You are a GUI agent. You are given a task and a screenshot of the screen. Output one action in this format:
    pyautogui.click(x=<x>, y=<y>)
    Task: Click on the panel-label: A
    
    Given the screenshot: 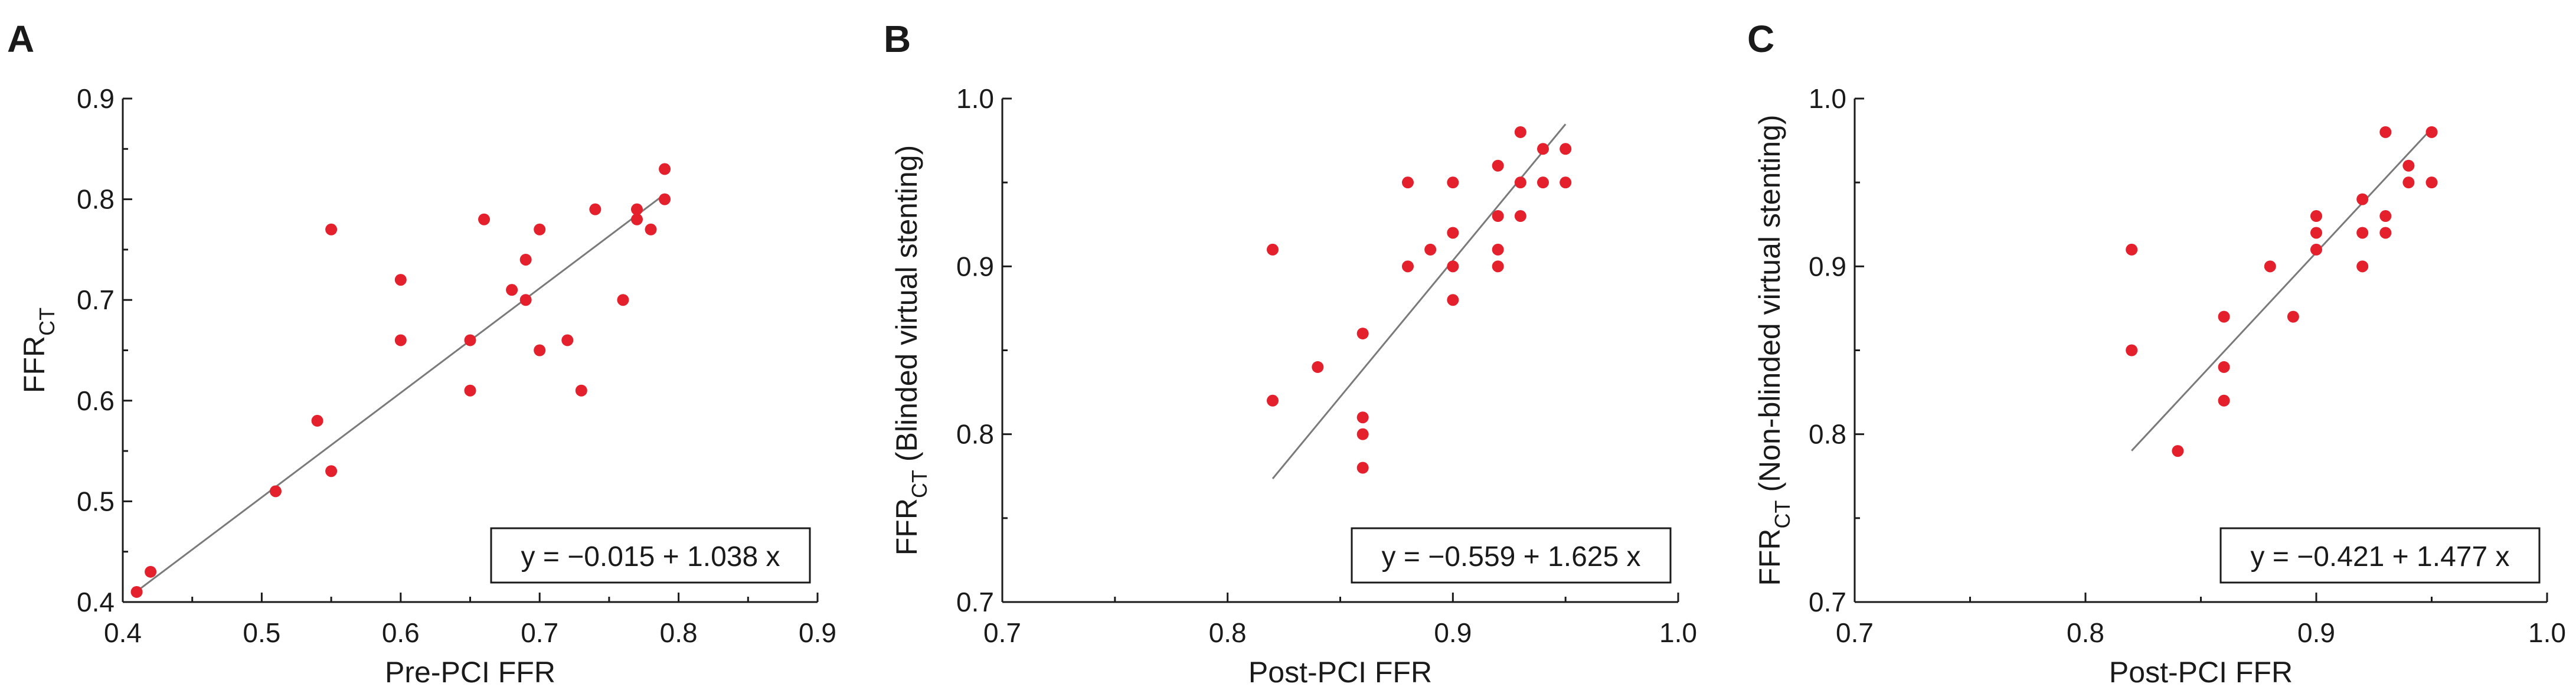 What is the action you would take?
    pyautogui.click(x=20, y=39)
    